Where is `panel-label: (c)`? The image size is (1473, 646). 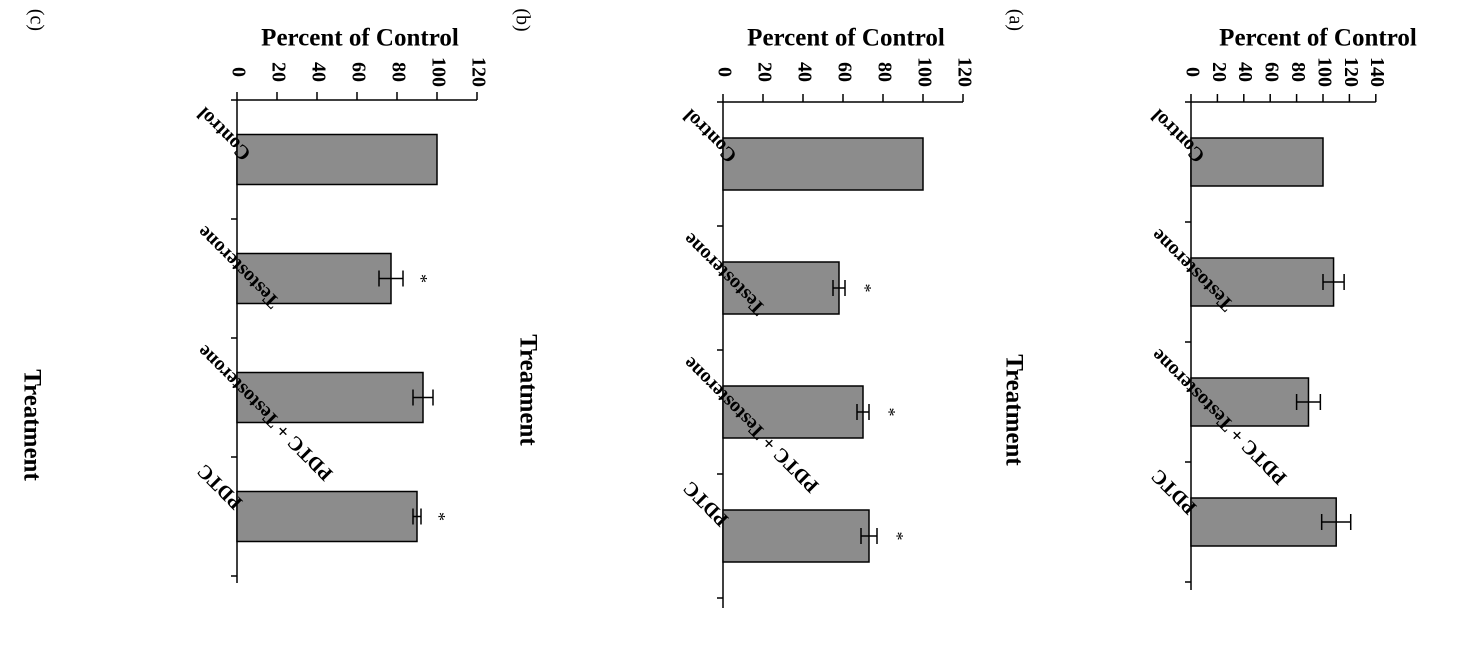 panel-label: (c) is located at coordinates (36, 20).